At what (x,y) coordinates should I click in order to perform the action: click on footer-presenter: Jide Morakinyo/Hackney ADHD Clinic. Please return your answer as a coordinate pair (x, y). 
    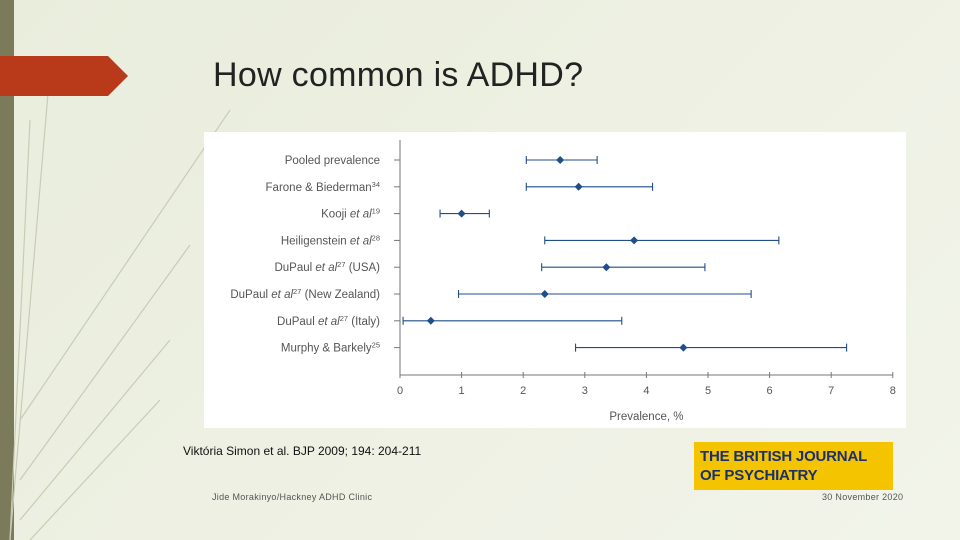
    Looking at the image, I should click on (292, 497).